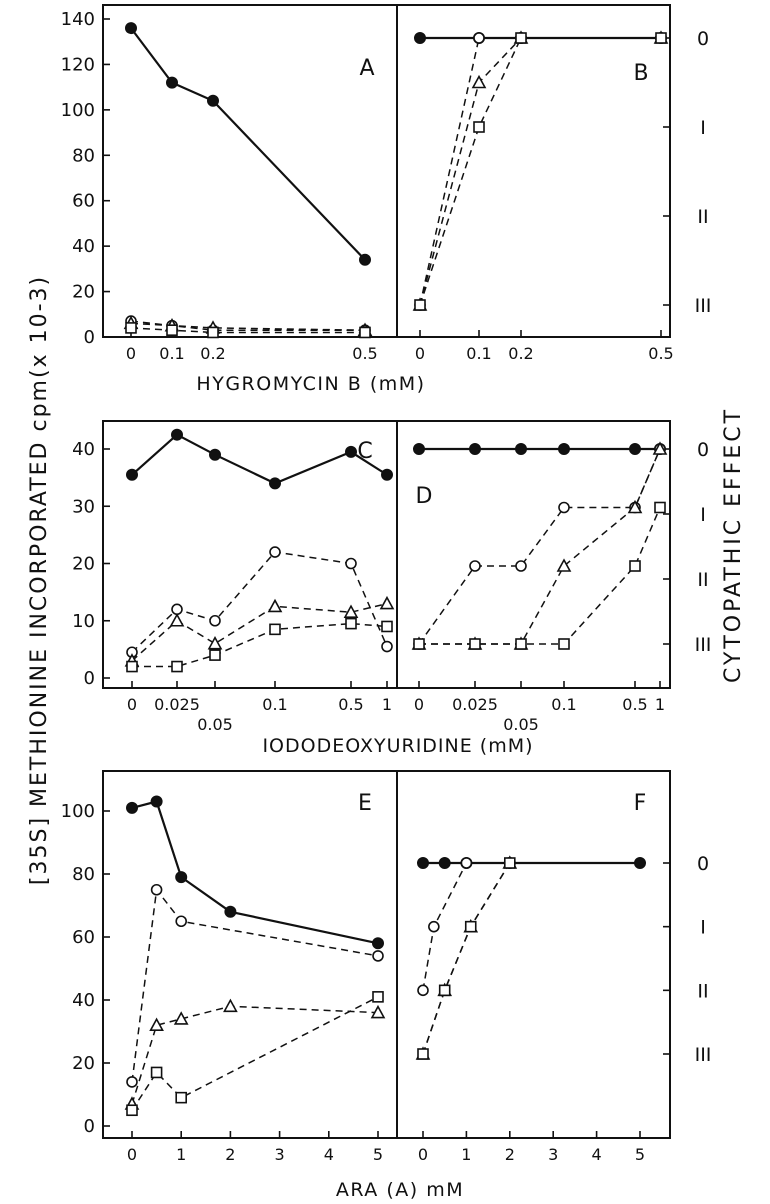 Image resolution: width=770 pixels, height=1204 pixels. What do you see at coordinates (397, 746) in the screenshot?
I see `x-axis-title: IODODEOXYURIDINE (mM)` at bounding box center [397, 746].